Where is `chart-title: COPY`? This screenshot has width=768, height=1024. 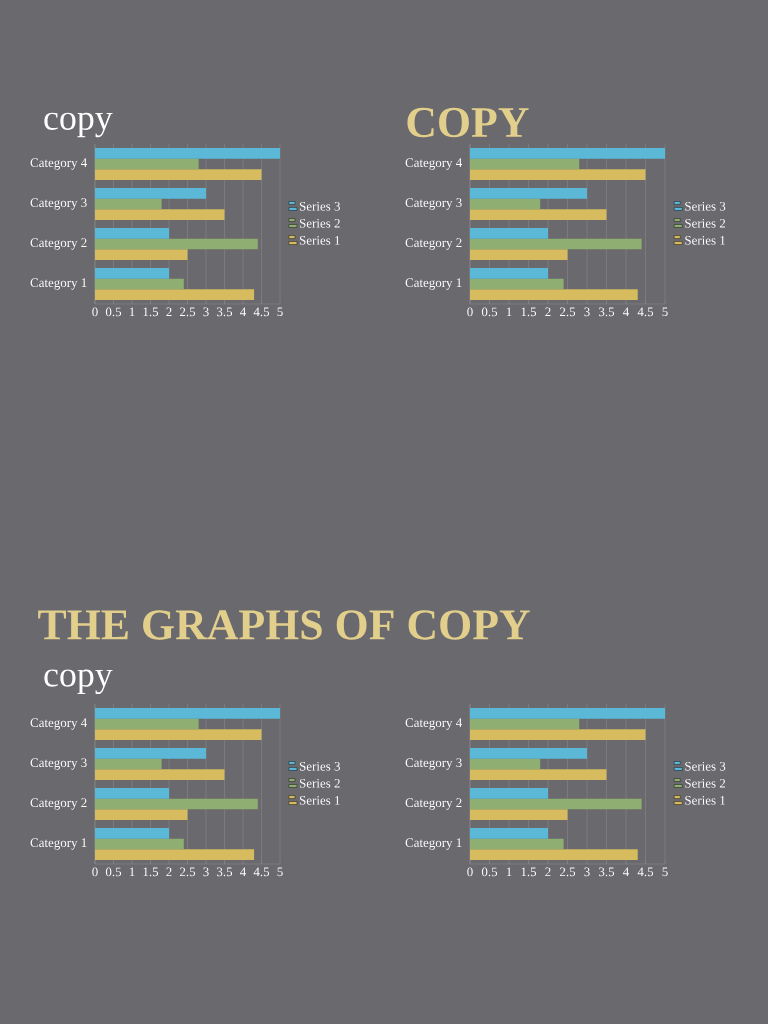
chart-title: COPY is located at coordinates (468, 122).